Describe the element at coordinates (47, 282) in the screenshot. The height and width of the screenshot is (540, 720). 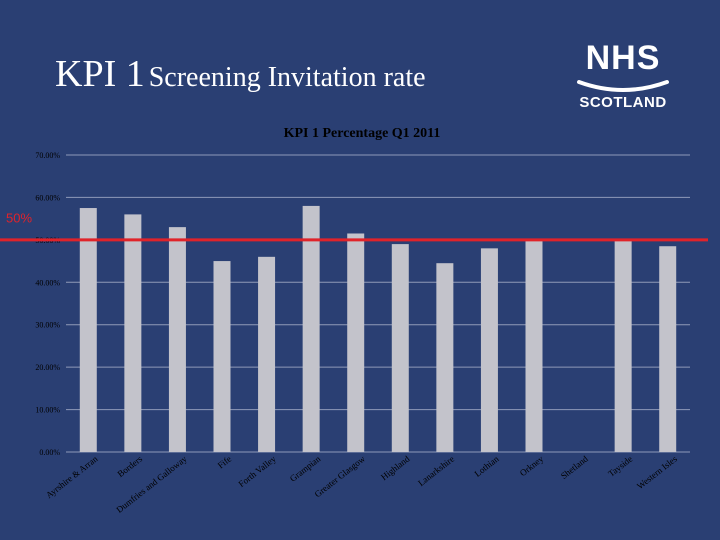
I see `y-tick-label: 40.00%` at that location.